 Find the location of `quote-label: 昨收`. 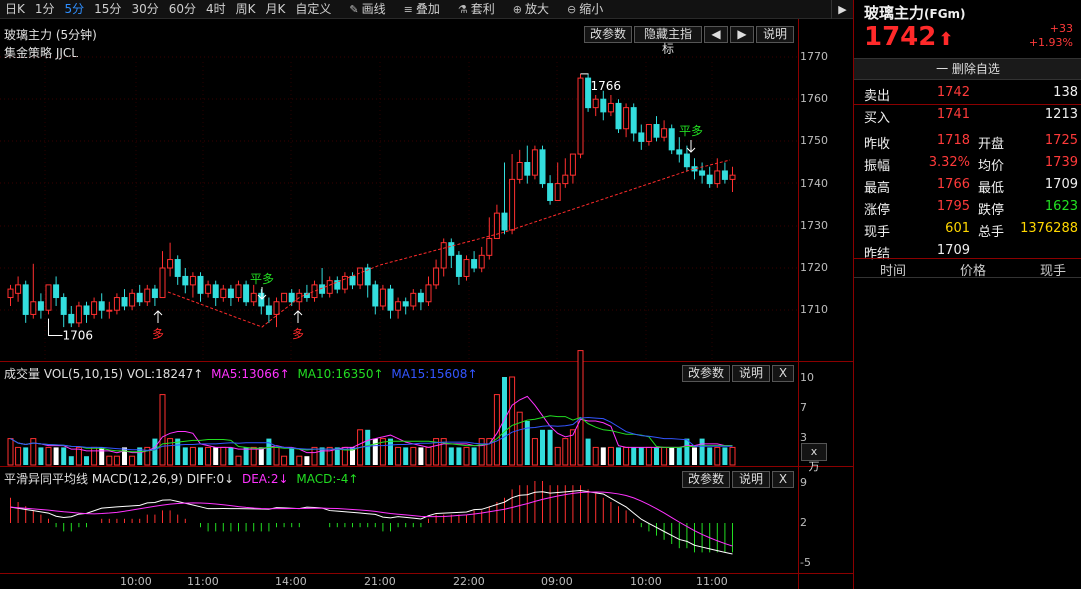

quote-label: 昨收 is located at coordinates (877, 144).